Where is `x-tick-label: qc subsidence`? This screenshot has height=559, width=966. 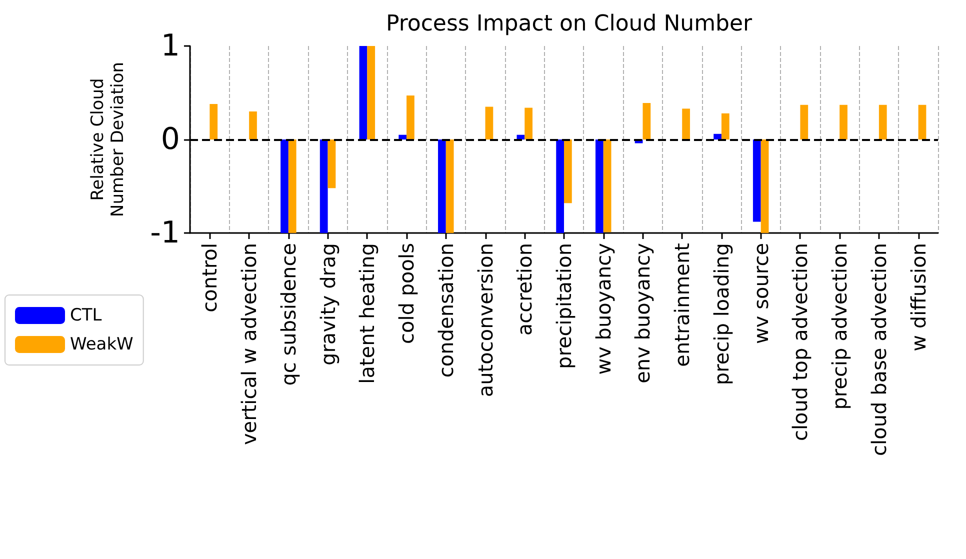 x-tick-label: qc subsidence is located at coordinates (288, 314).